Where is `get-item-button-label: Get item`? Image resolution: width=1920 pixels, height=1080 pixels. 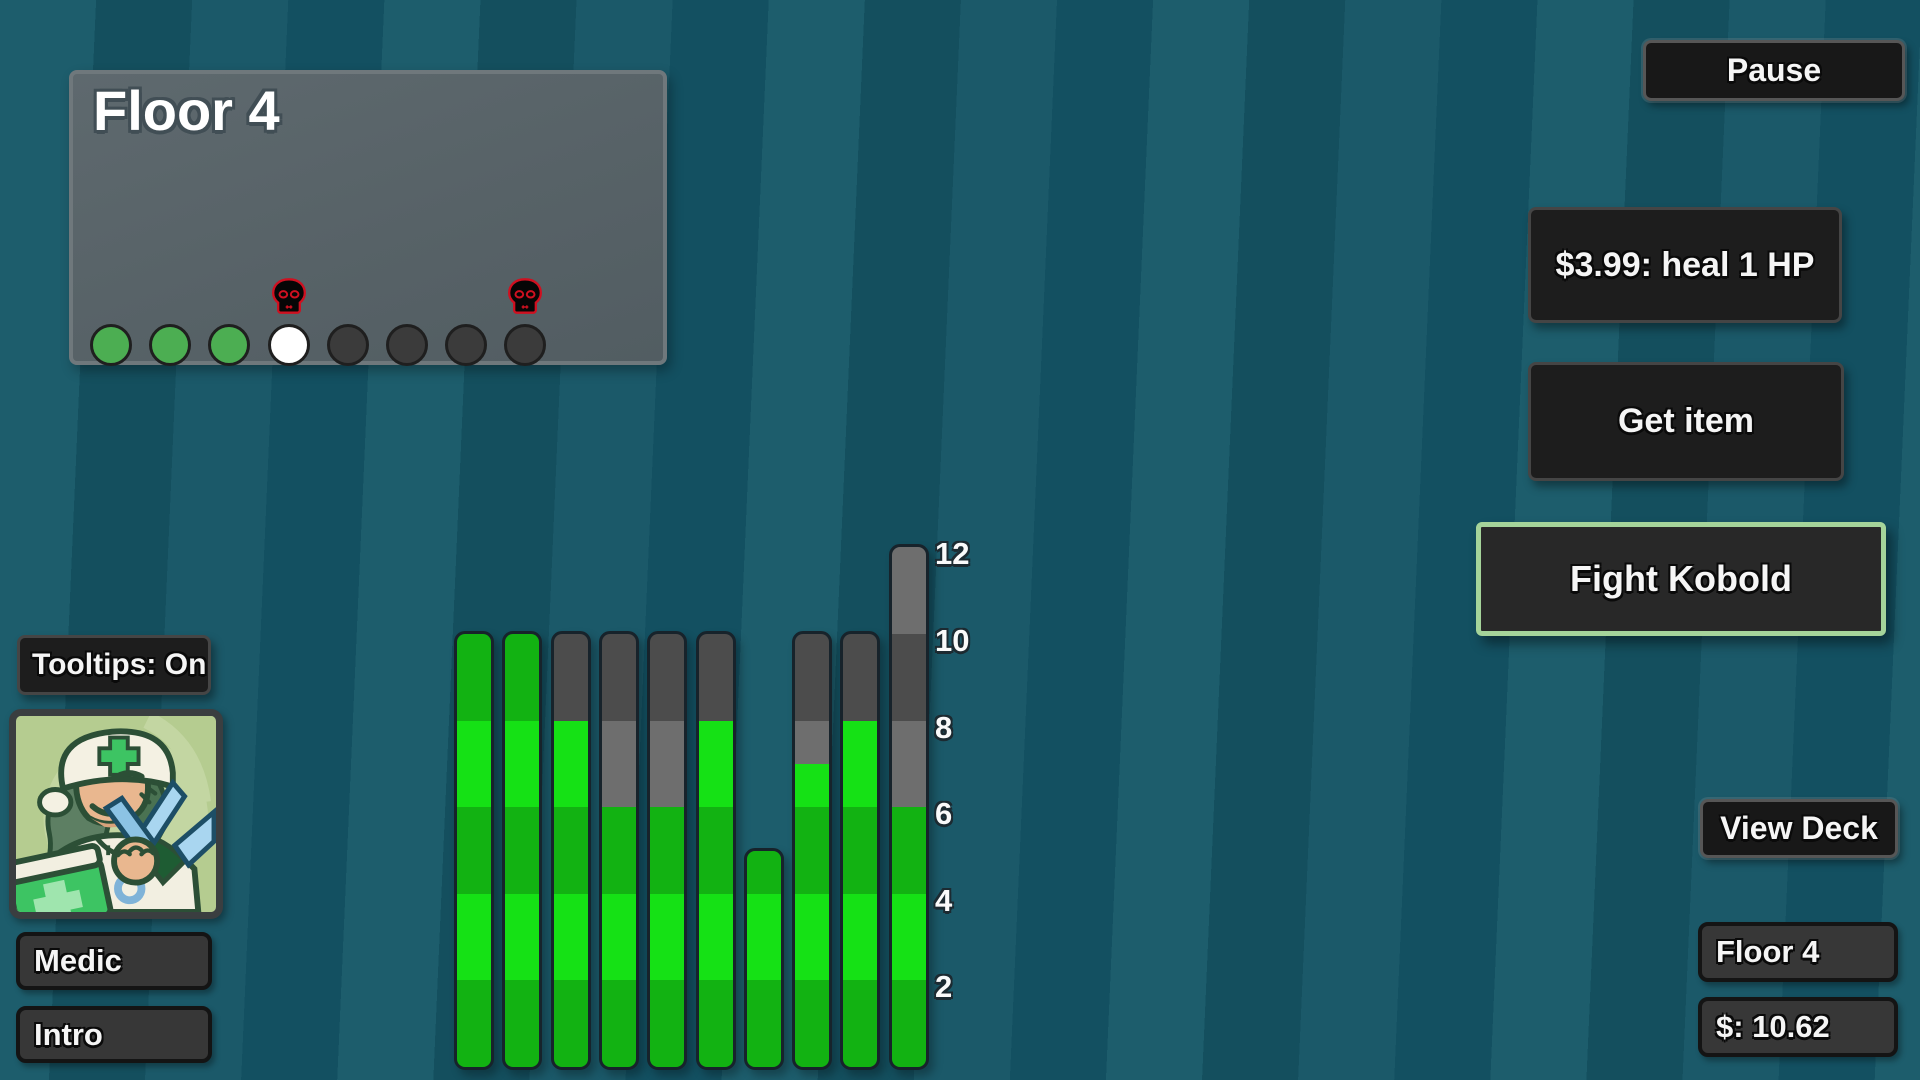
get-item-button-label: Get item is located at coordinates (1686, 421).